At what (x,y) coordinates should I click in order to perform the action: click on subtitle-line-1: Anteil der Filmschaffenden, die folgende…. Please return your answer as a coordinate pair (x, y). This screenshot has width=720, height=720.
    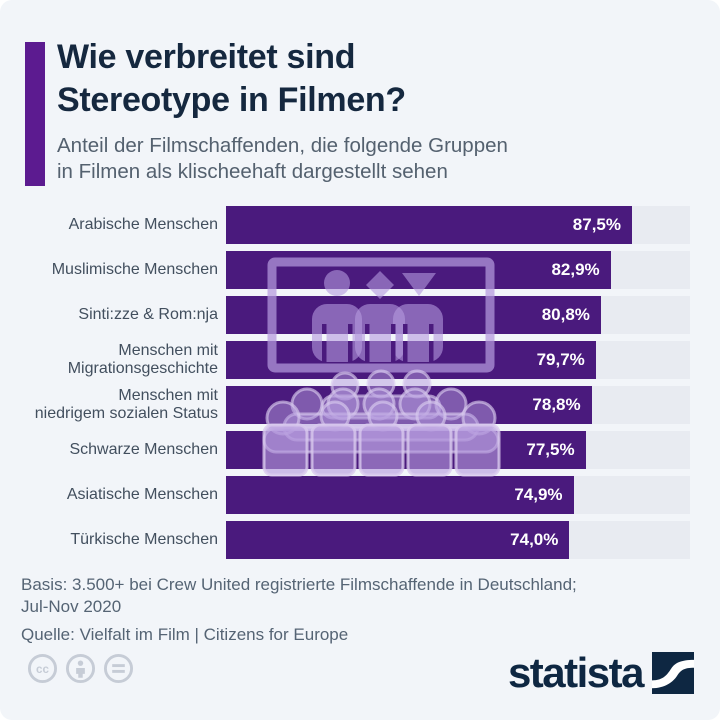
    Looking at the image, I should click on (282, 145).